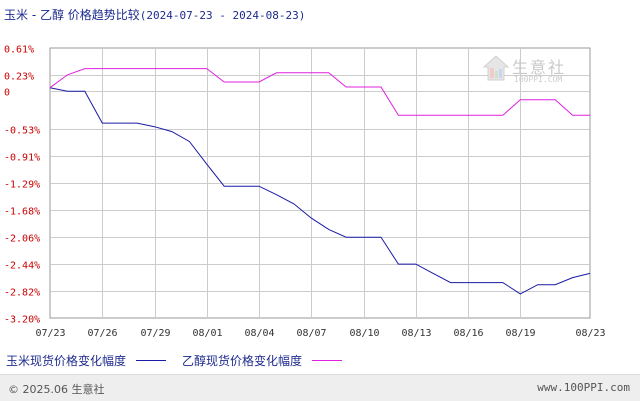 This screenshot has width=640, height=401. I want to click on legend-swatch-corn, so click(151, 360).